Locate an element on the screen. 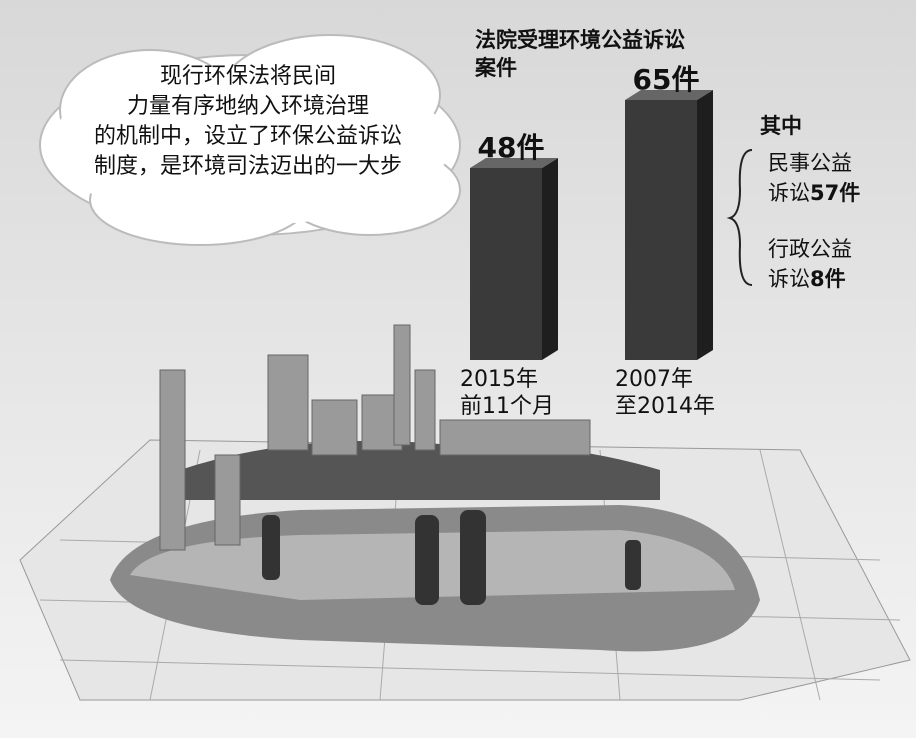  breakdown-name: 民事公益 诉讼 is located at coordinates (810, 178).